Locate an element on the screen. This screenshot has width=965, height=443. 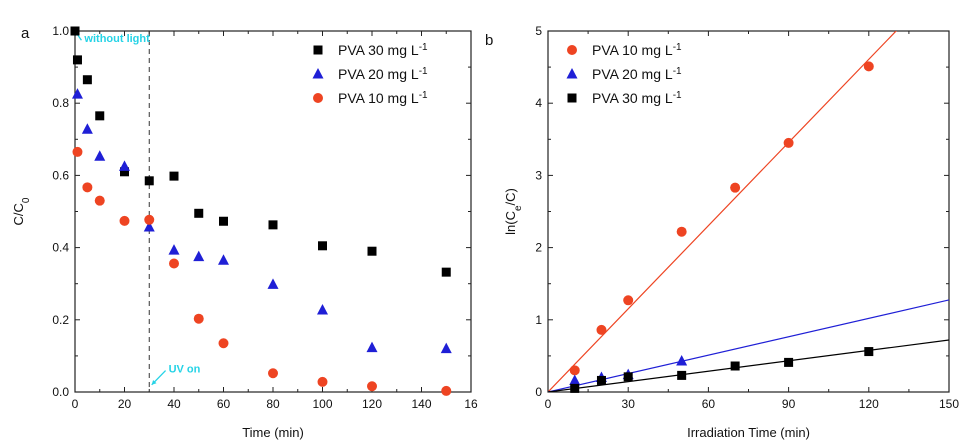
x-tick-label: 100 is located at coordinates (322, 404).